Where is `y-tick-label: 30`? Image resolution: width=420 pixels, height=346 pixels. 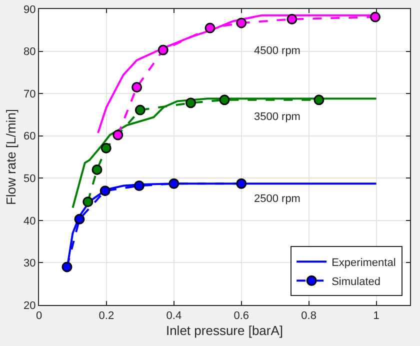 y-tick-label: 30 is located at coordinates (30, 264).